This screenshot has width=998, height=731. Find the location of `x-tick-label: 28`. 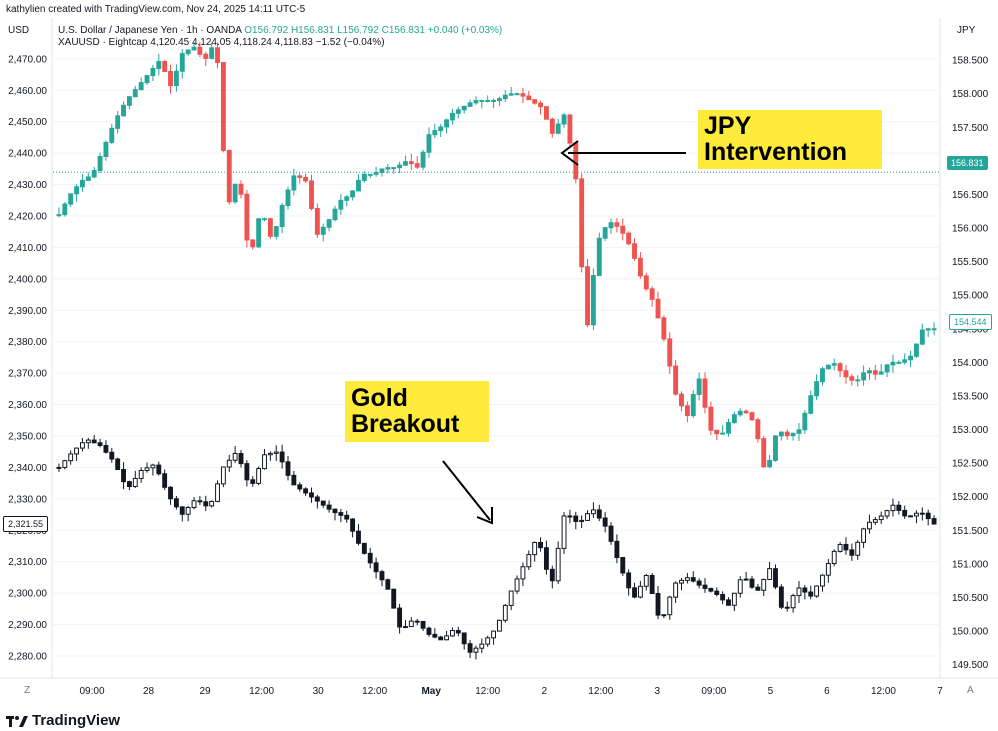

x-tick-label: 28 is located at coordinates (149, 691).